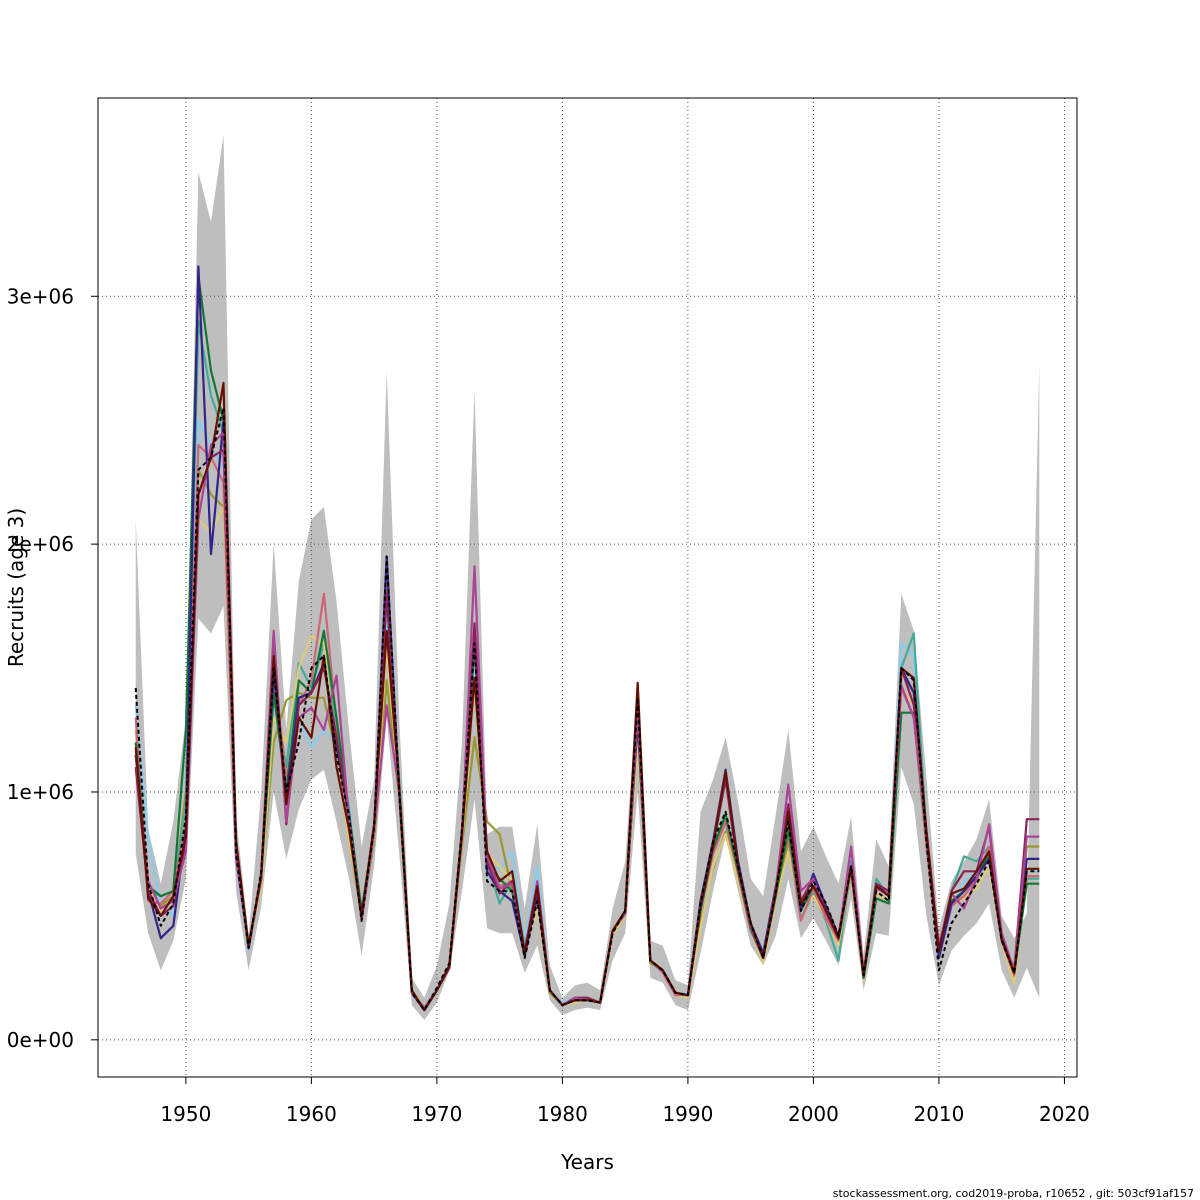 This screenshot has width=1200, height=1200. Describe the element at coordinates (40, 1040) in the screenshot. I see `y-tick-label: 0e+00` at that location.